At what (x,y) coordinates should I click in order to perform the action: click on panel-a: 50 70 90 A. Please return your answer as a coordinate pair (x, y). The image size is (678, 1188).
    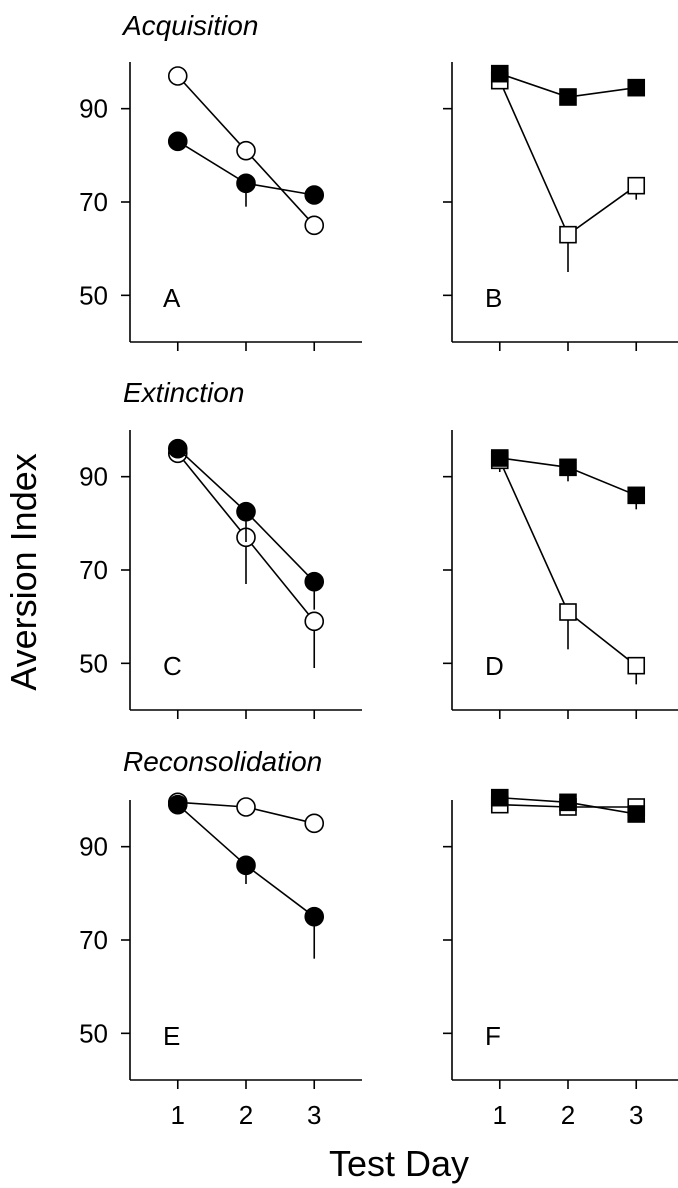
    Looking at the image, I should click on (220, 206).